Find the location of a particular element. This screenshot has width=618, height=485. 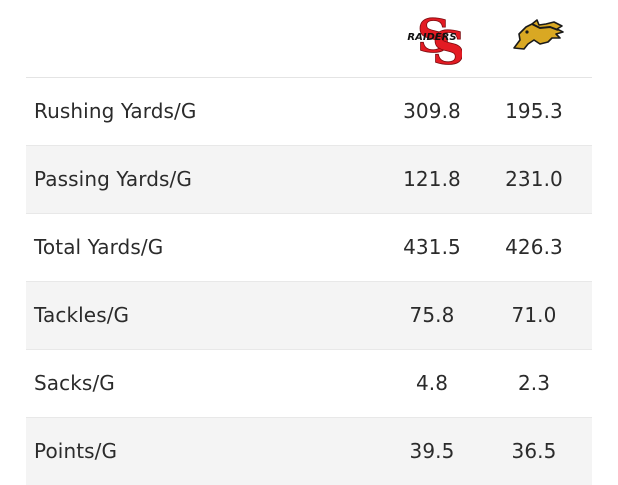

stat-row-sacks: Sacks/G 4.8 2.3 is located at coordinates (309, 384).